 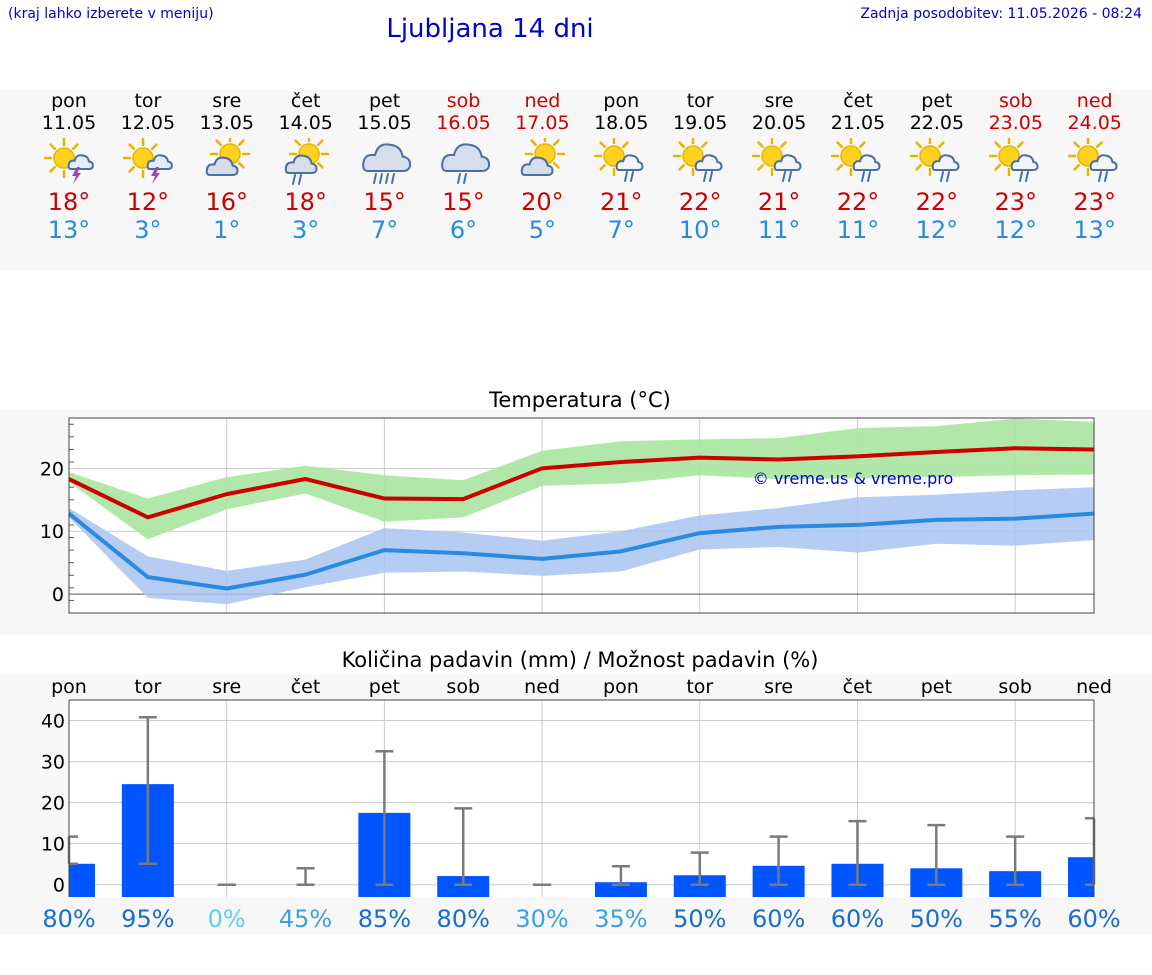 I want to click on forecast-day: pet 15.05 15° 7°, so click(x=385, y=167).